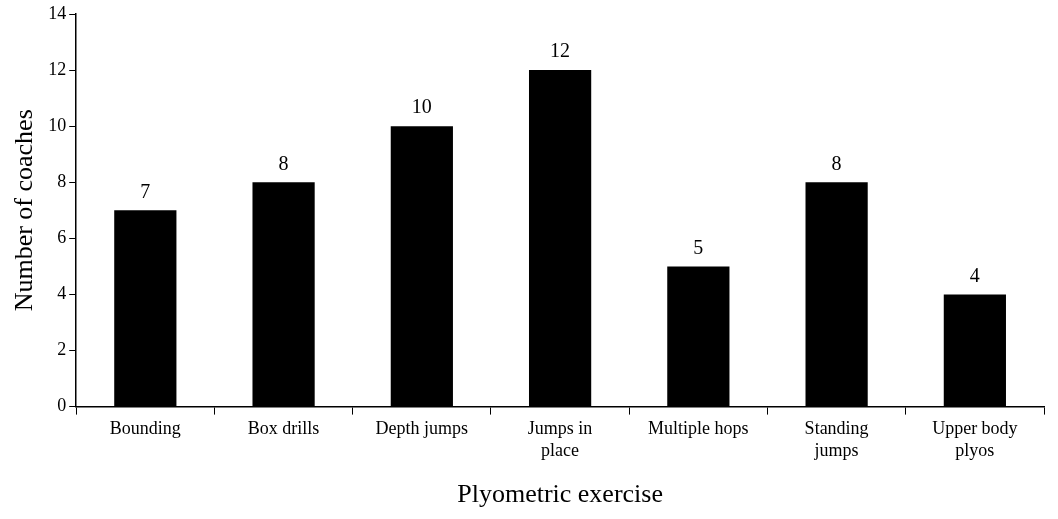 The height and width of the screenshot is (519, 1058). Describe the element at coordinates (560, 50) in the screenshot. I see `data-label: 12` at that location.